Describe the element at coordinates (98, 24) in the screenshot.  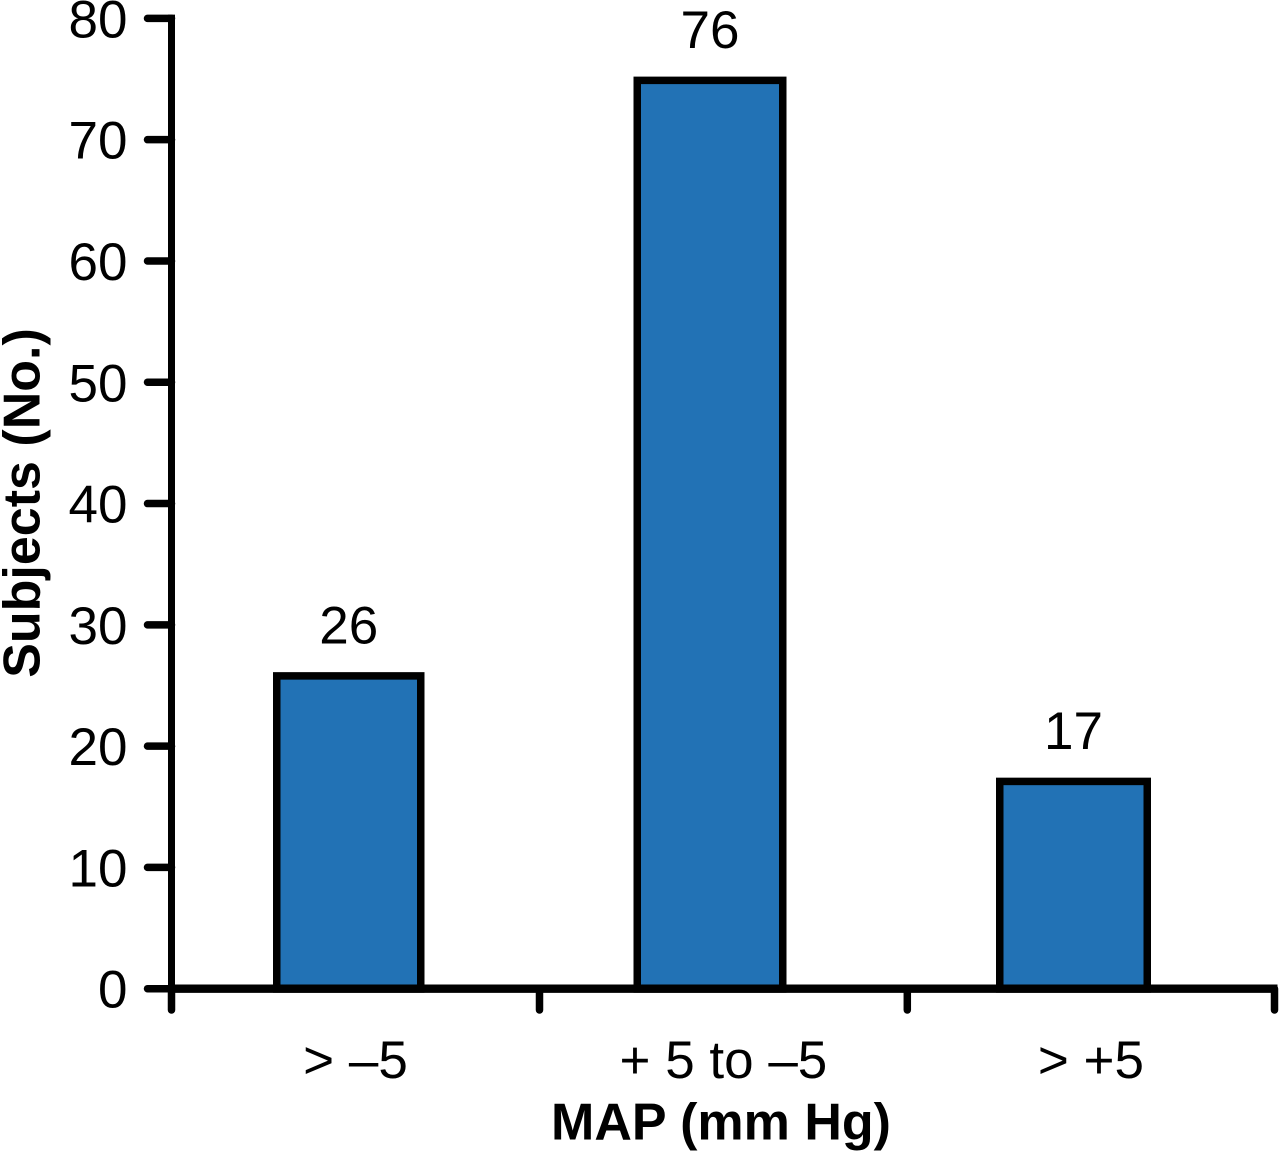
I see `y-tick-label-80: 80` at that location.